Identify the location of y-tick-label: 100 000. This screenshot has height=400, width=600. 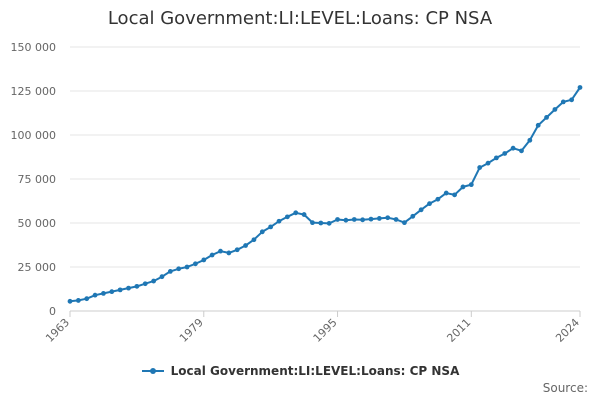
(34, 135).